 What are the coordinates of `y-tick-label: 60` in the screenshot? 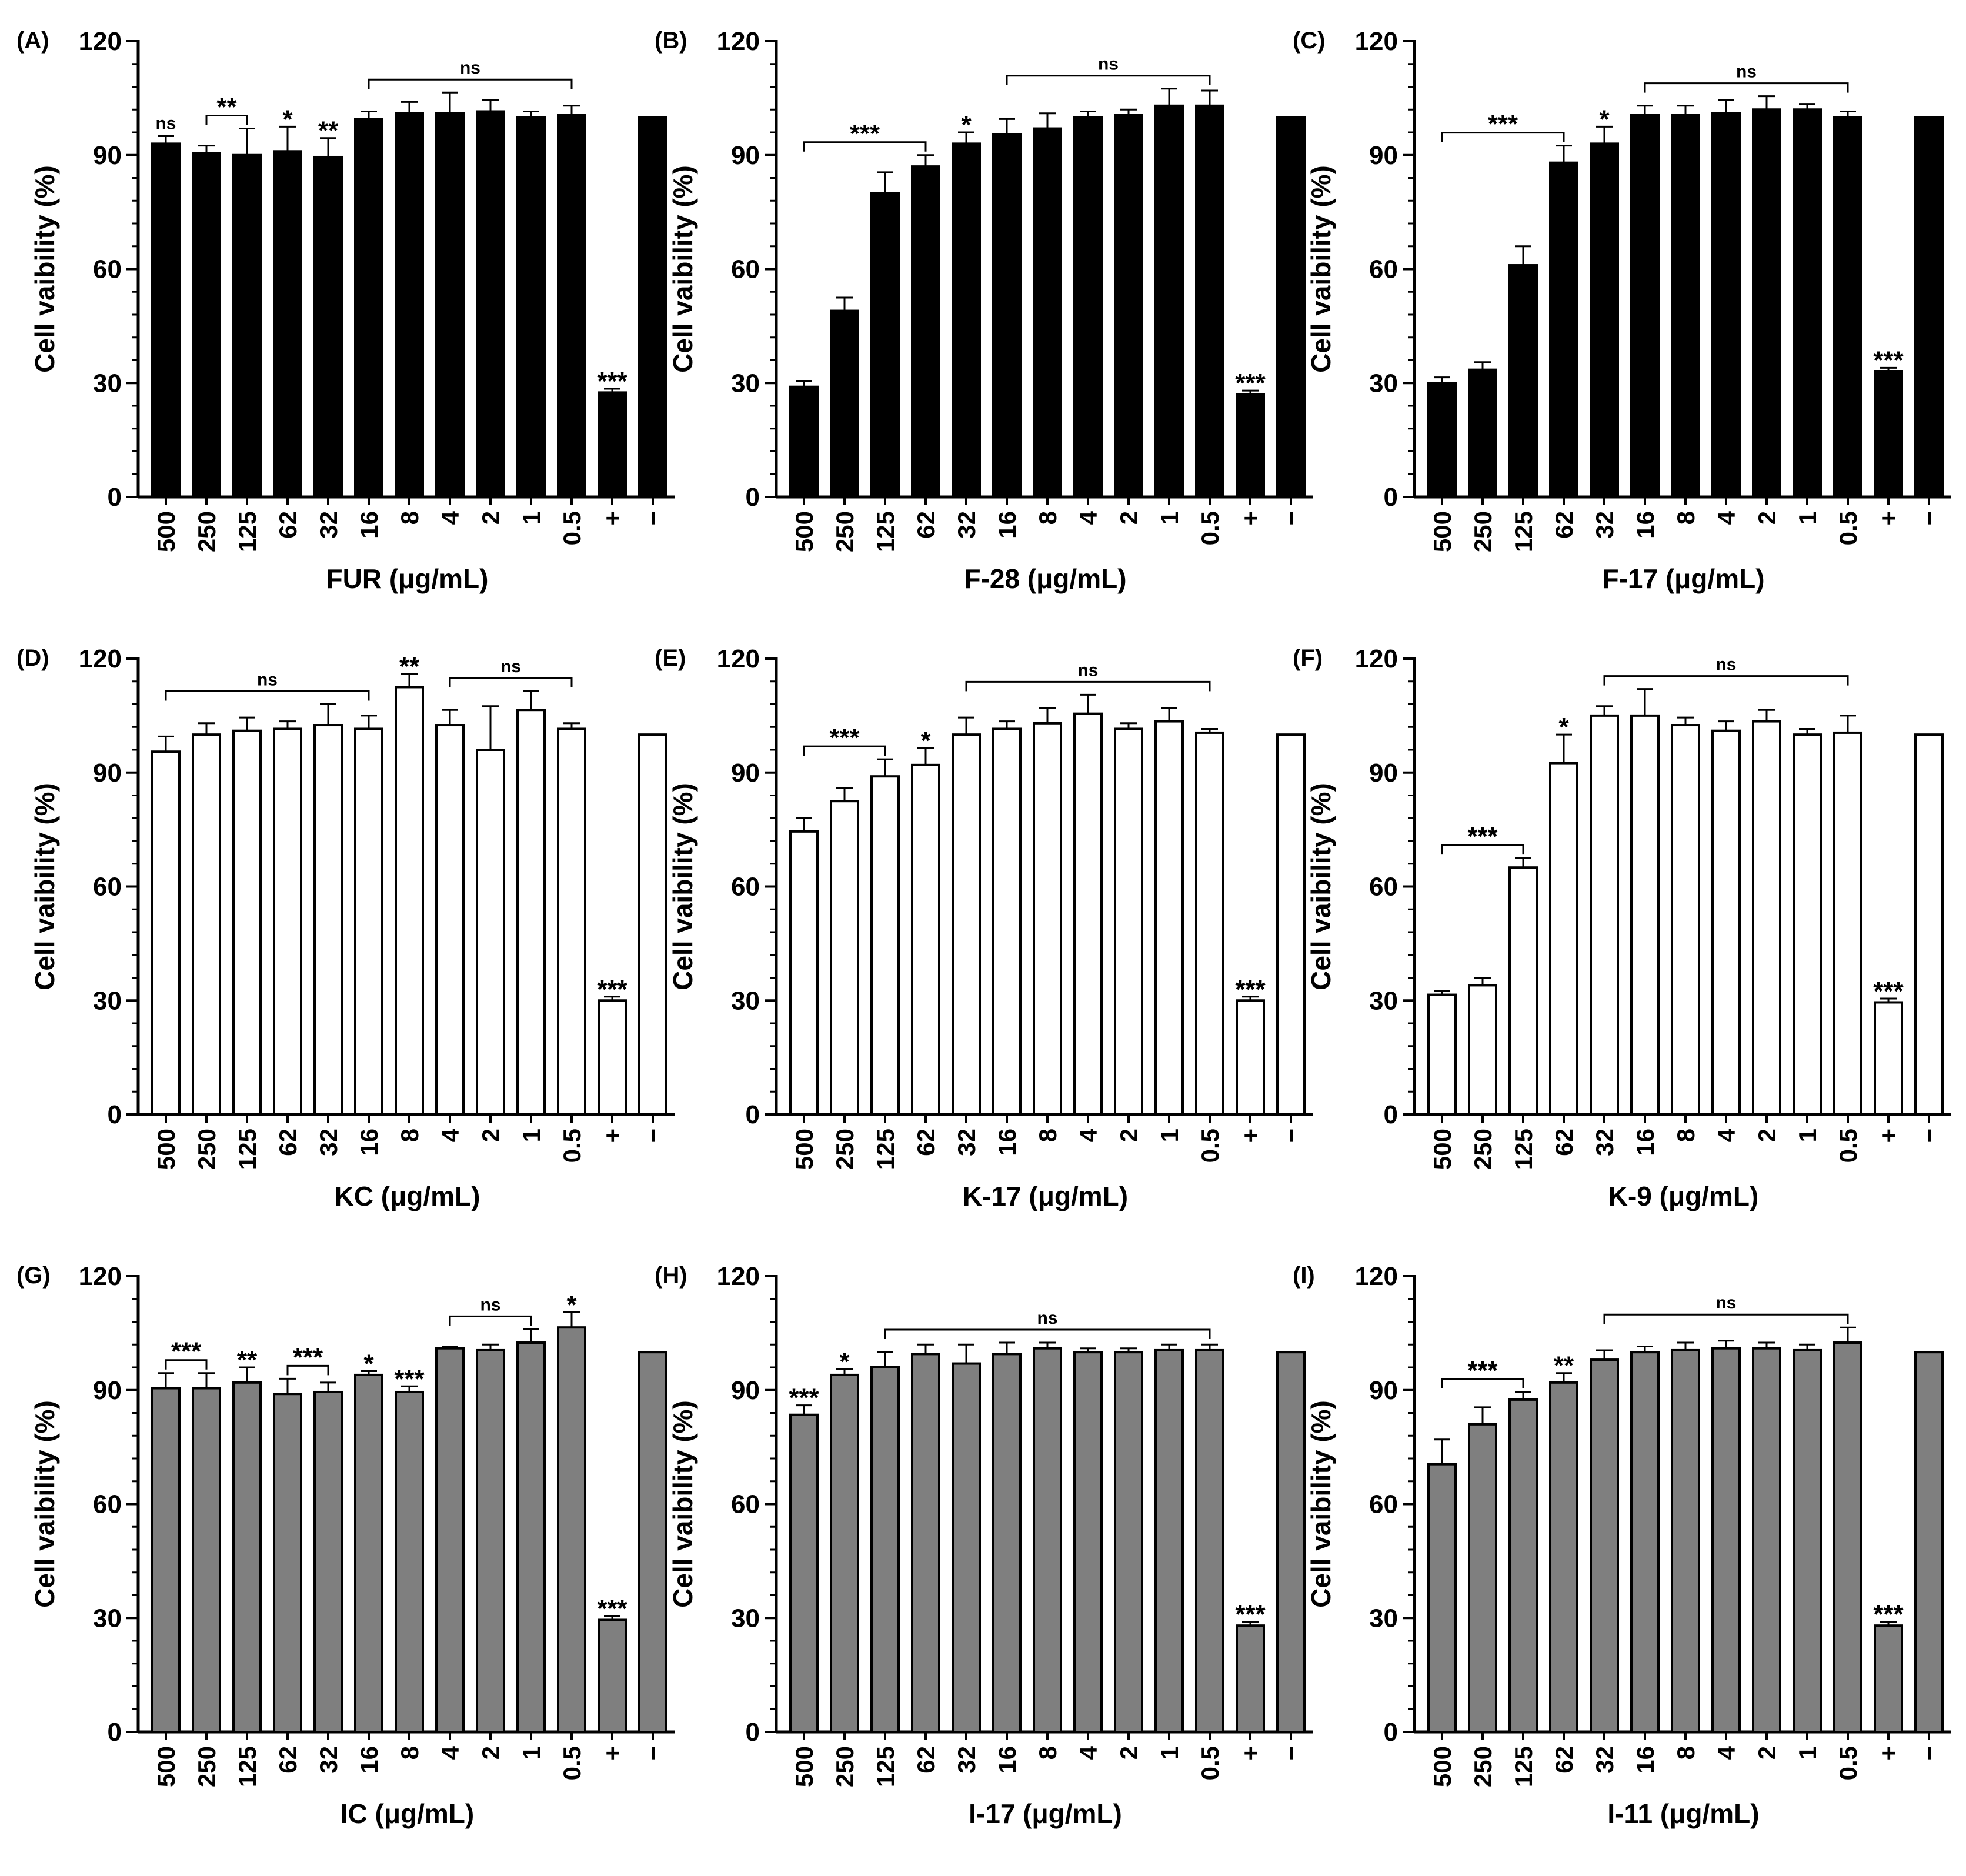 It's located at (1383, 887).